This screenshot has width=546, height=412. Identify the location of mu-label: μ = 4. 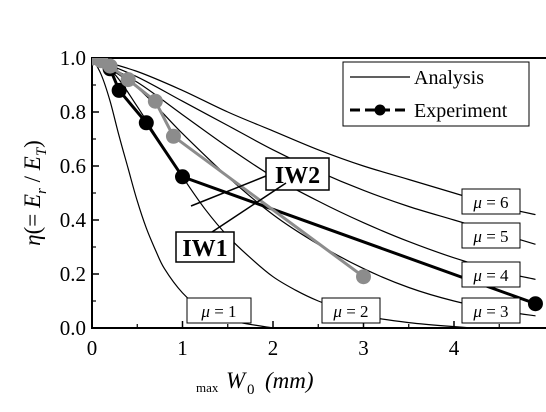
(490, 275).